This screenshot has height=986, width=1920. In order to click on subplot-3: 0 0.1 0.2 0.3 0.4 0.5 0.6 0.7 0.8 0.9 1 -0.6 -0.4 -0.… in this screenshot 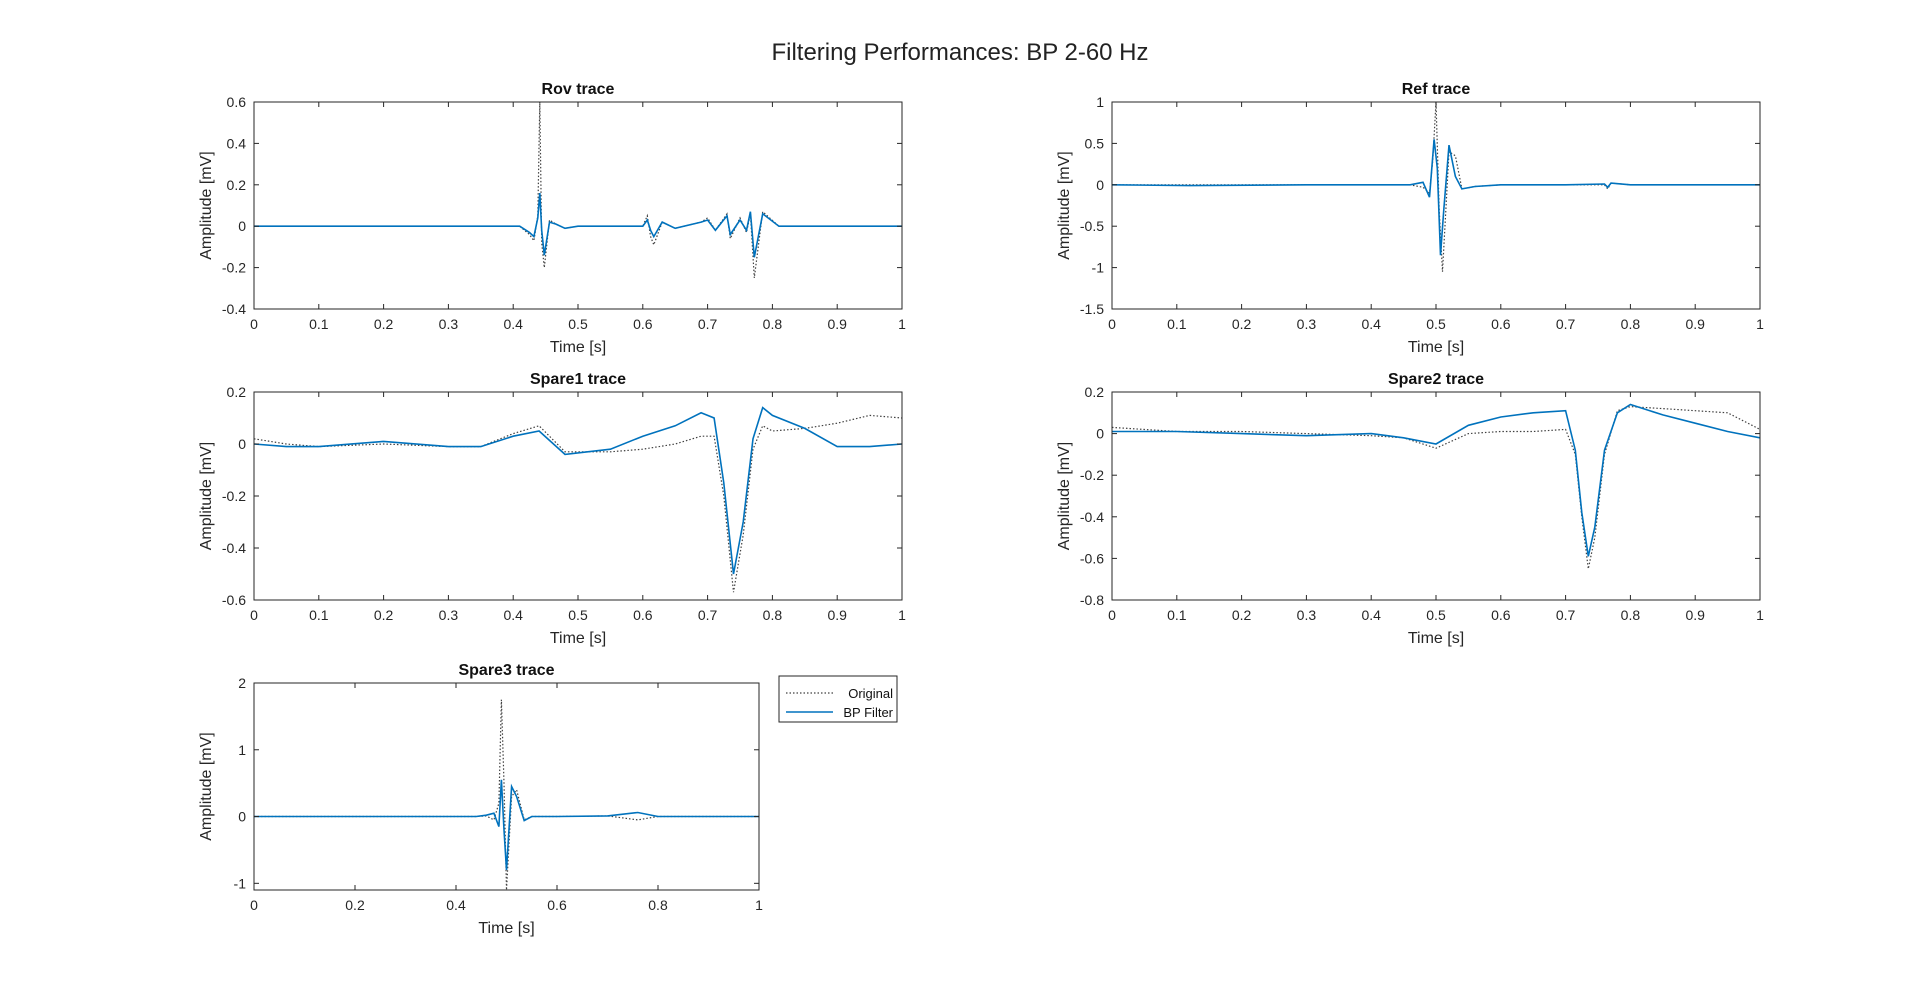, I will do `click(552, 509)`.